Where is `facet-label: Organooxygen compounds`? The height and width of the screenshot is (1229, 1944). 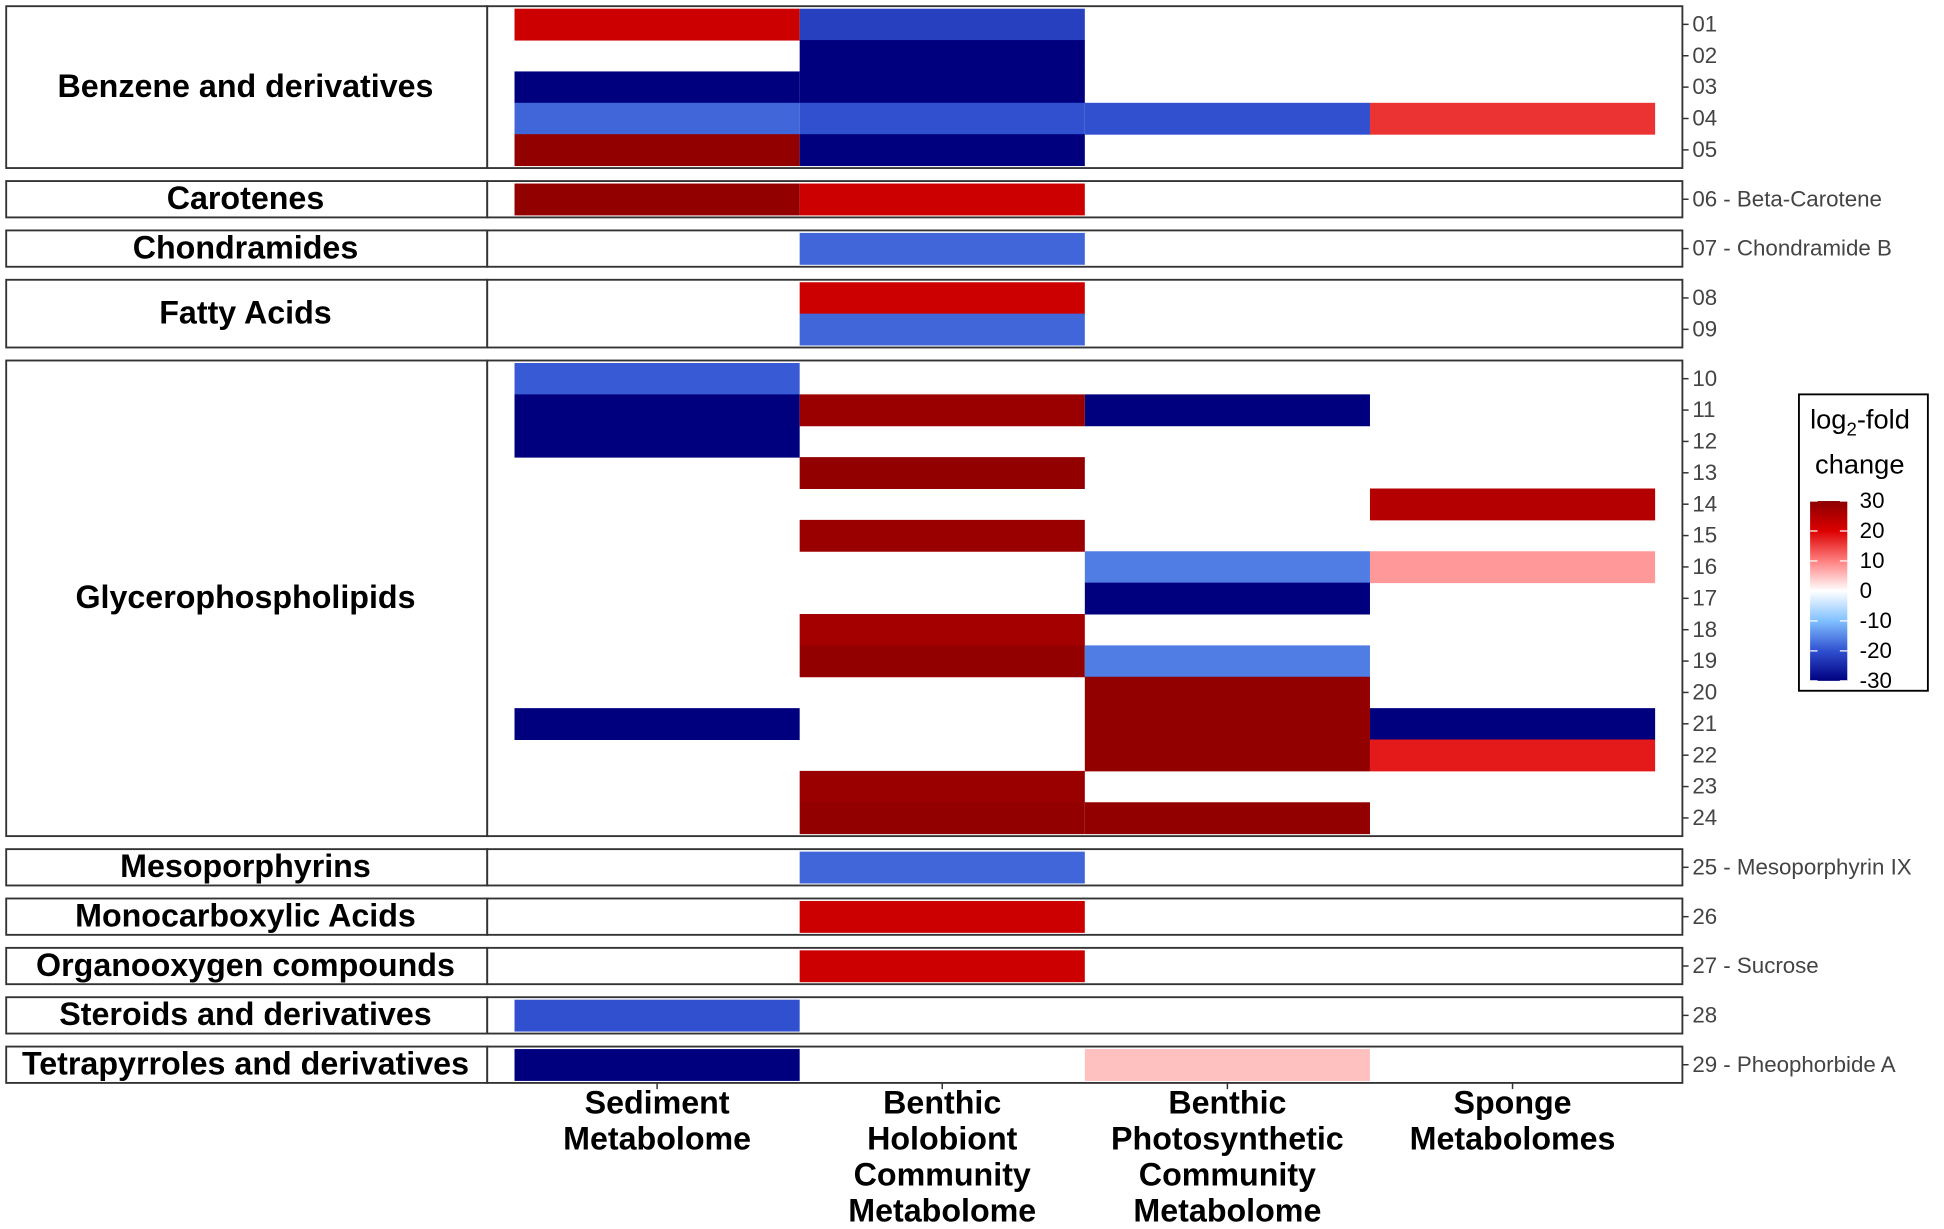 facet-label: Organooxygen compounds is located at coordinates (245, 965).